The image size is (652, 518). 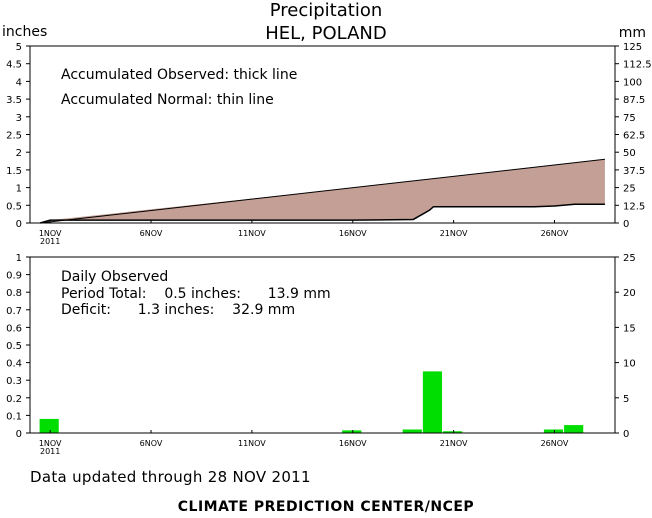 What do you see at coordinates (14, 136) in the screenshot?
I see `y-tick-label-inches: 2.5` at bounding box center [14, 136].